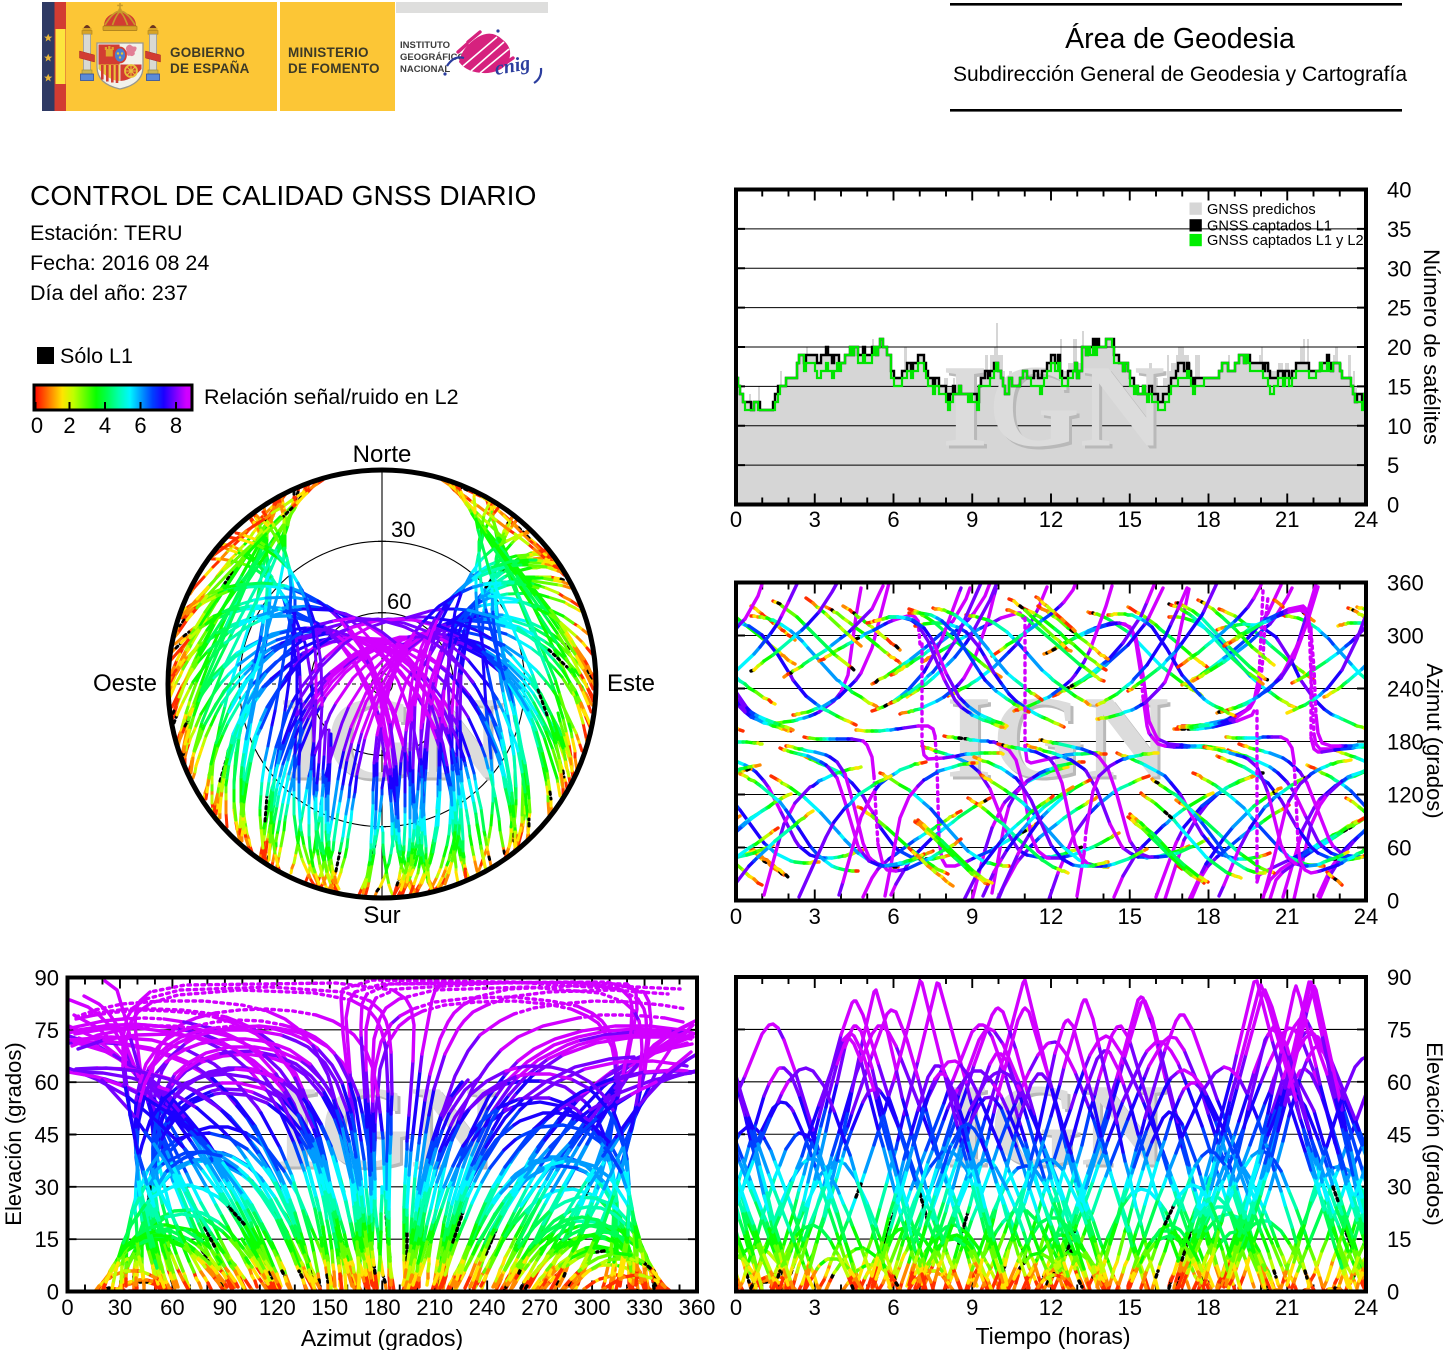 Image resolution: width=1445 pixels, height=1355 pixels. Describe the element at coordinates (631, 683) in the screenshot. I see `svg-text: Este` at that location.